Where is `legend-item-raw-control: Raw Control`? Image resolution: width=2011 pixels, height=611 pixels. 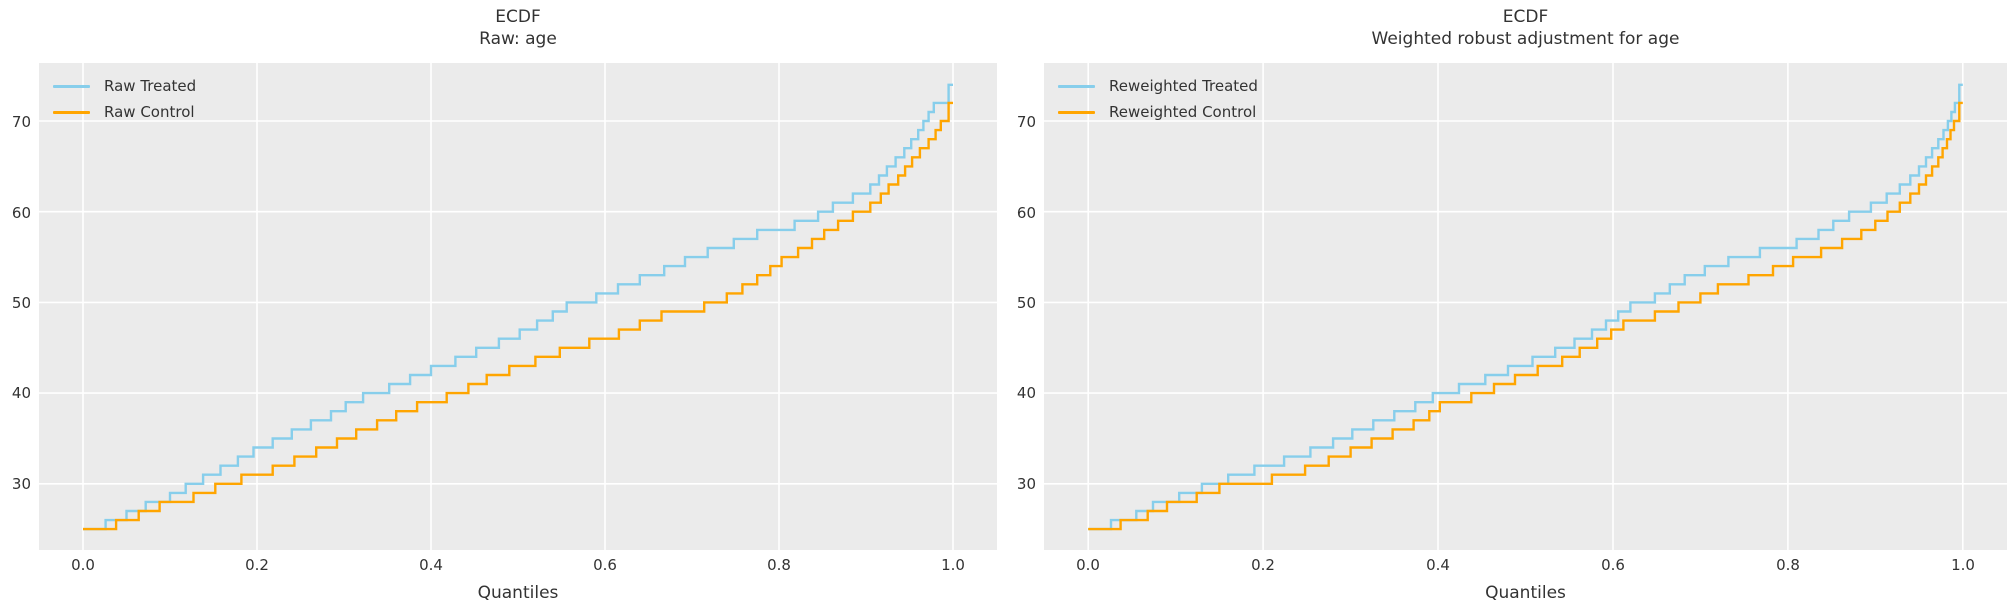
legend-item-raw-control: Raw Control is located at coordinates (124, 112).